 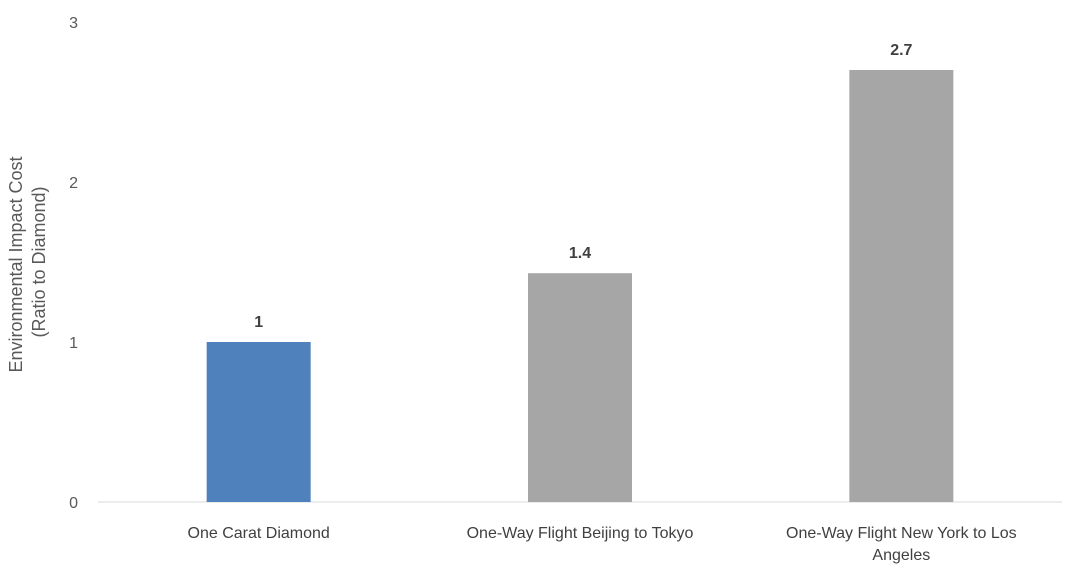 What do you see at coordinates (73, 343) in the screenshot?
I see `y-tick-label: 1` at bounding box center [73, 343].